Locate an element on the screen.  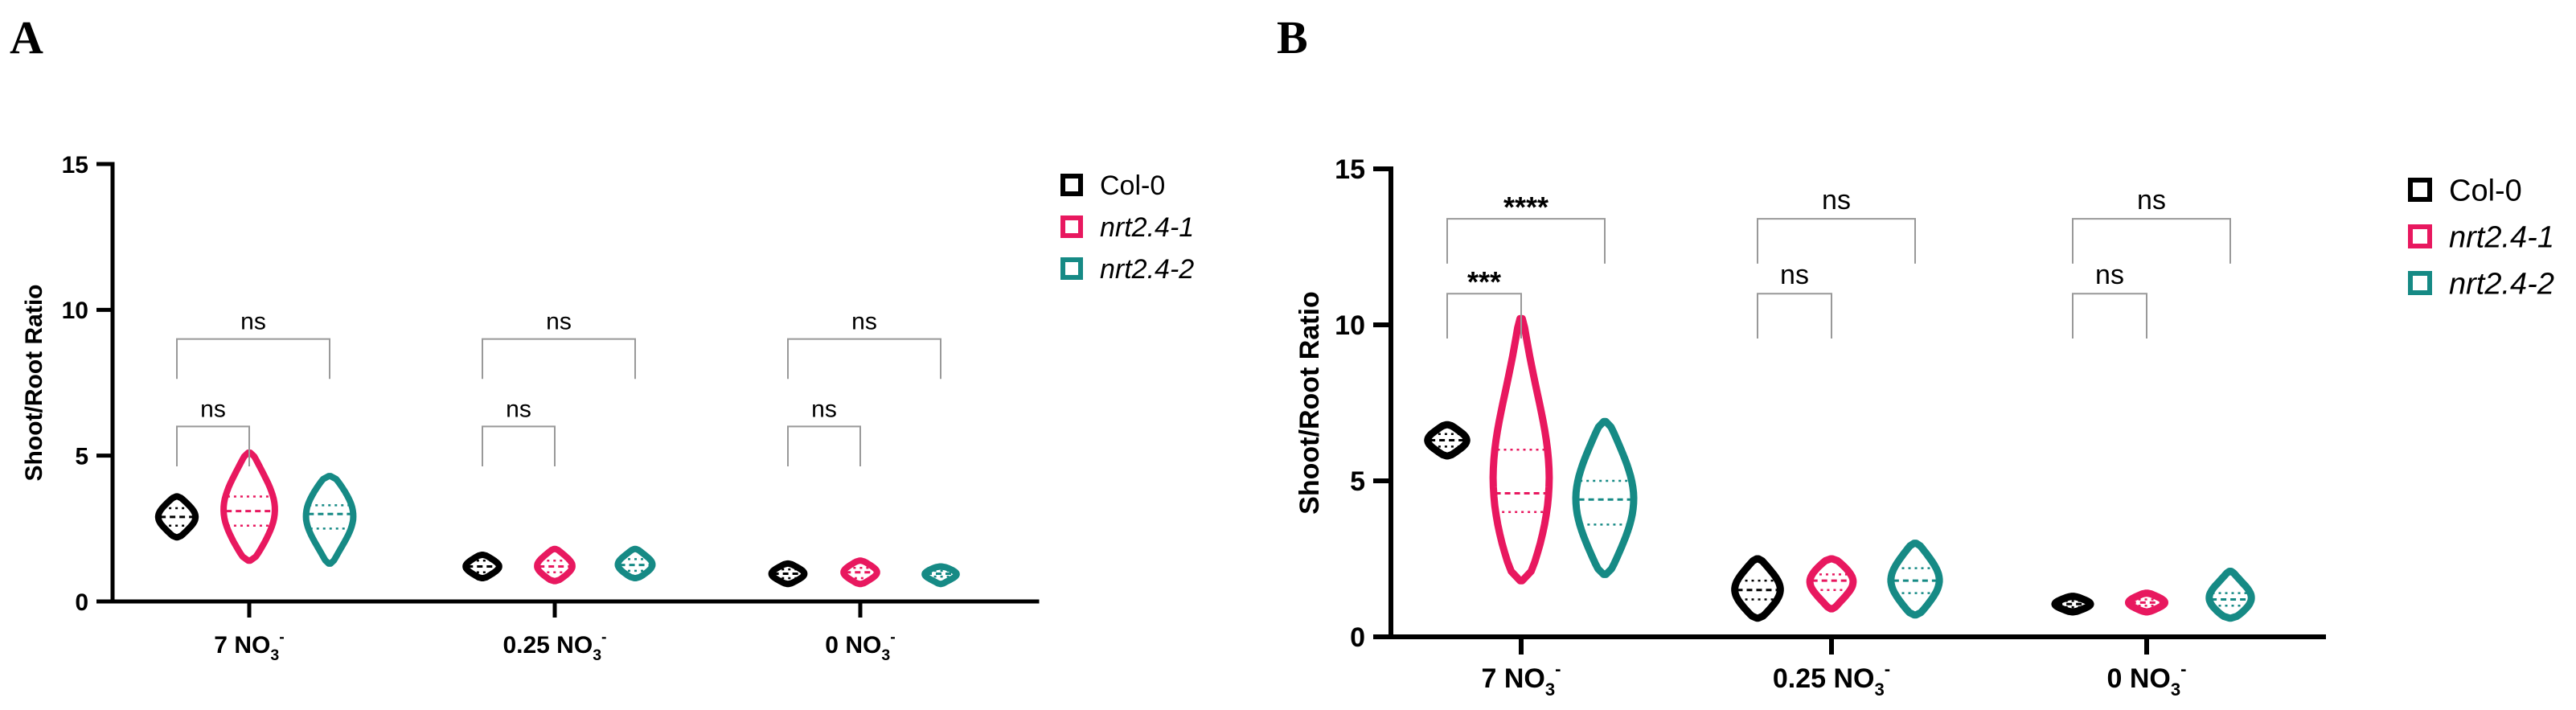
violin-nrt2.4-1-2 is located at coordinates (2146, 602).